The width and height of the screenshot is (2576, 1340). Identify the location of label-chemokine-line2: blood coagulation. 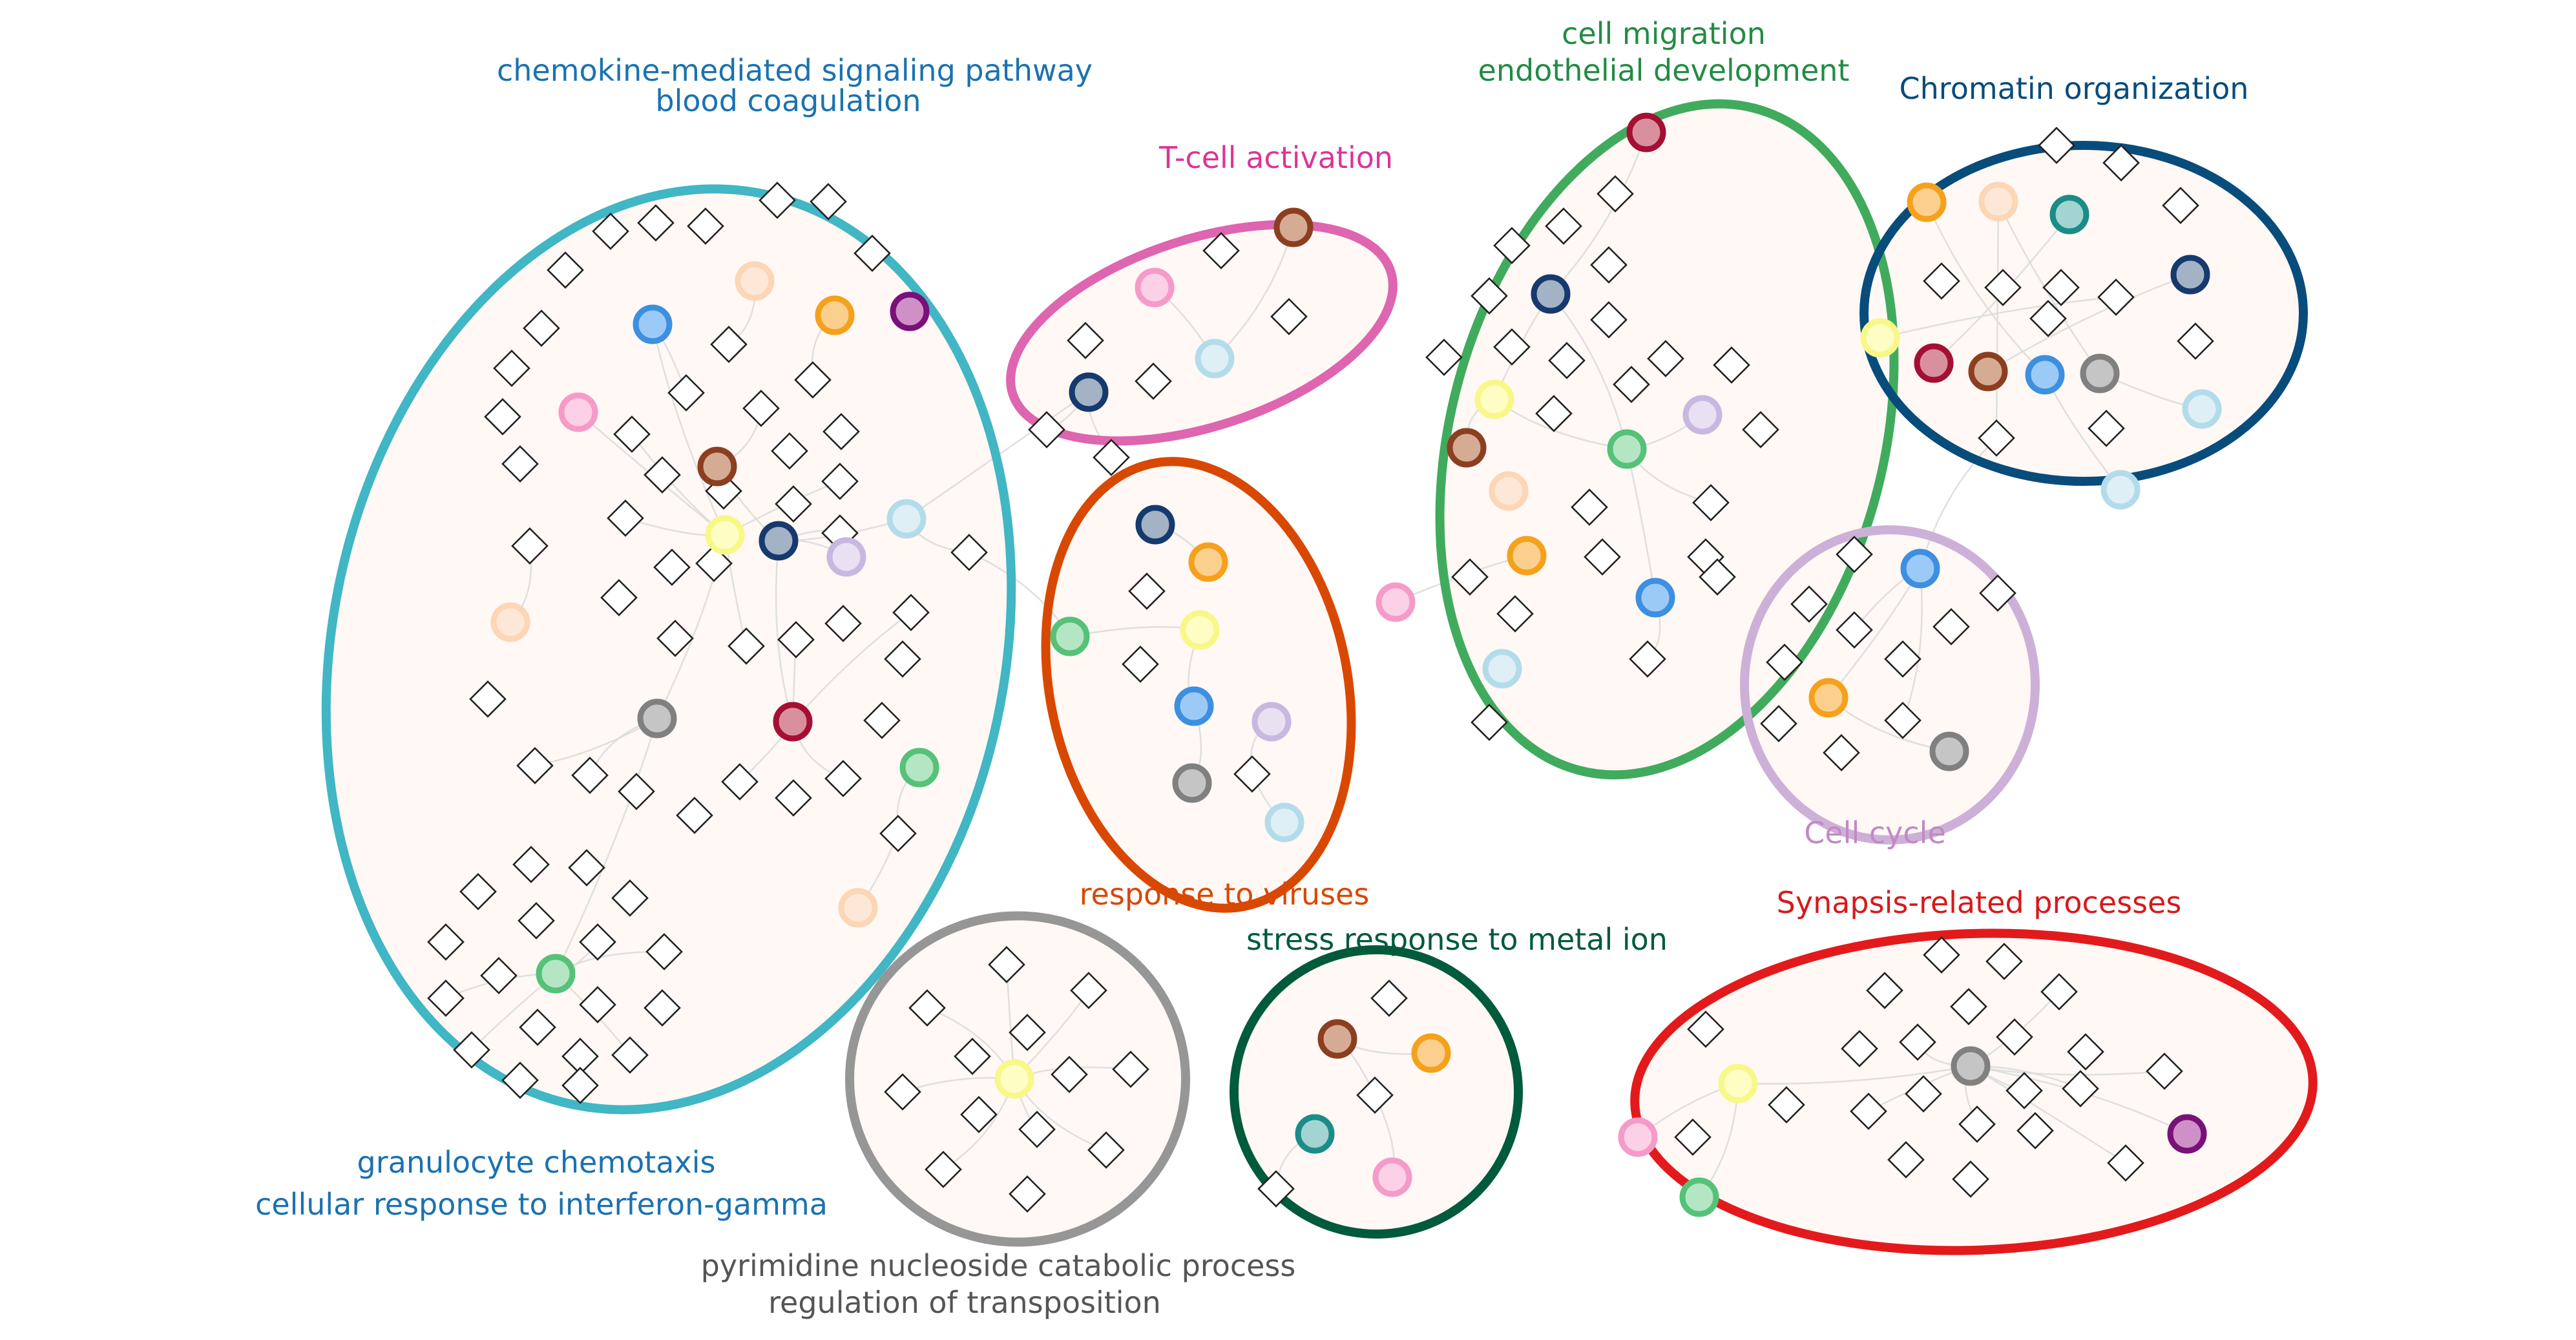
(788, 100).